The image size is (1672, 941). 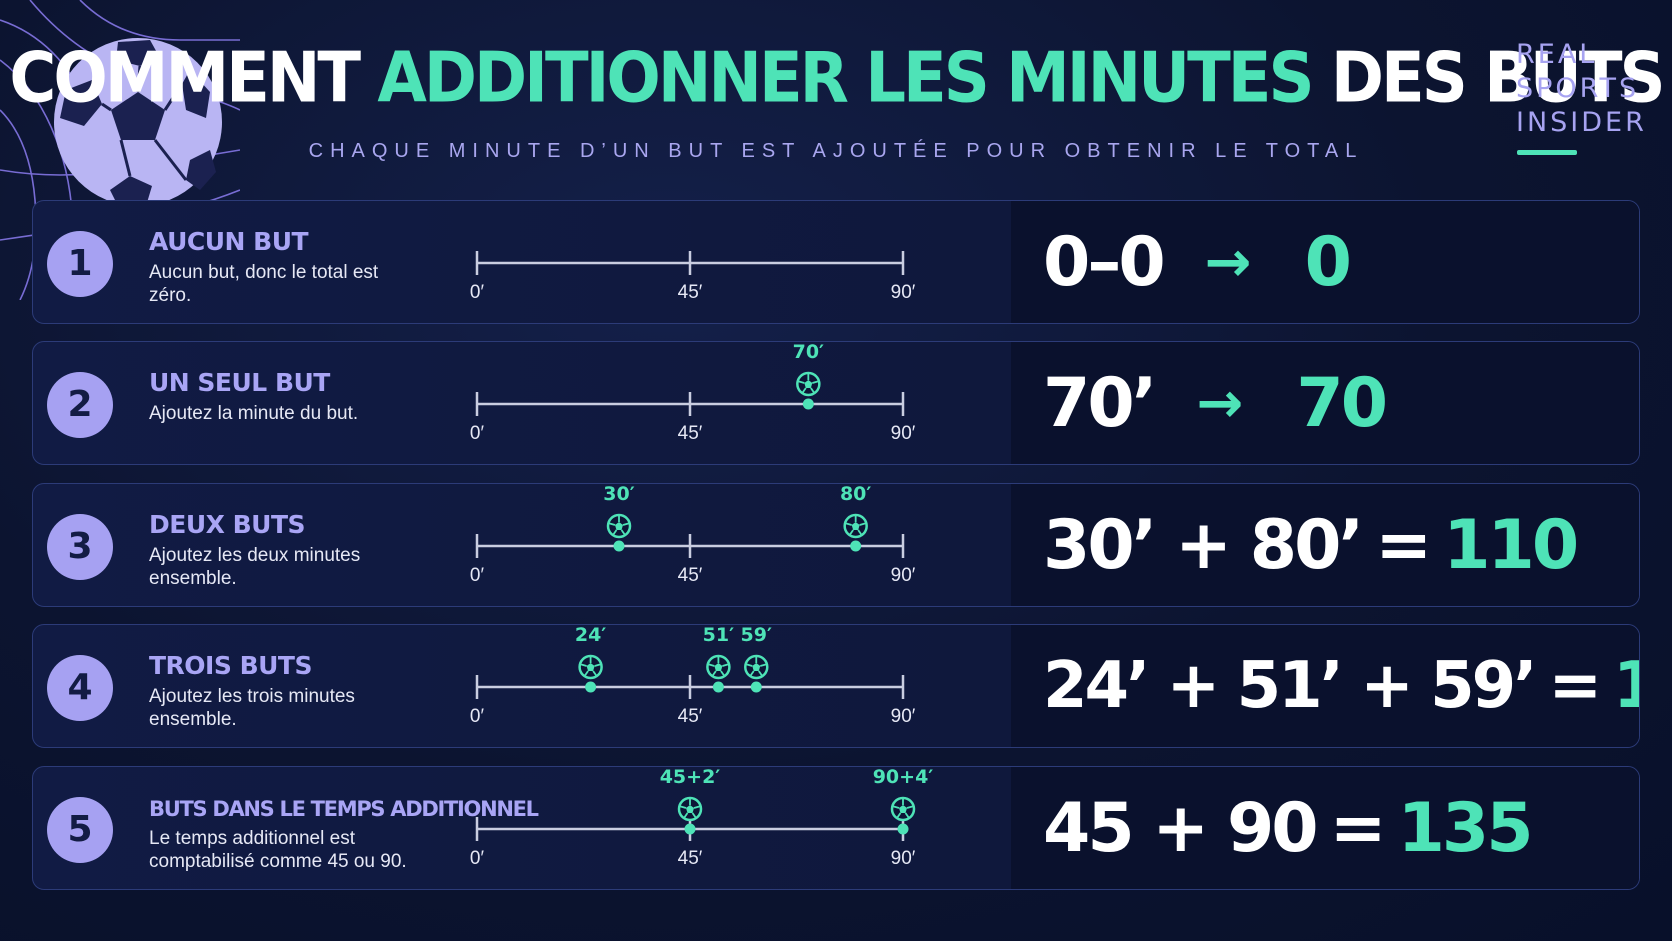 I want to click on row-number-badge: 2, so click(x=80, y=405).